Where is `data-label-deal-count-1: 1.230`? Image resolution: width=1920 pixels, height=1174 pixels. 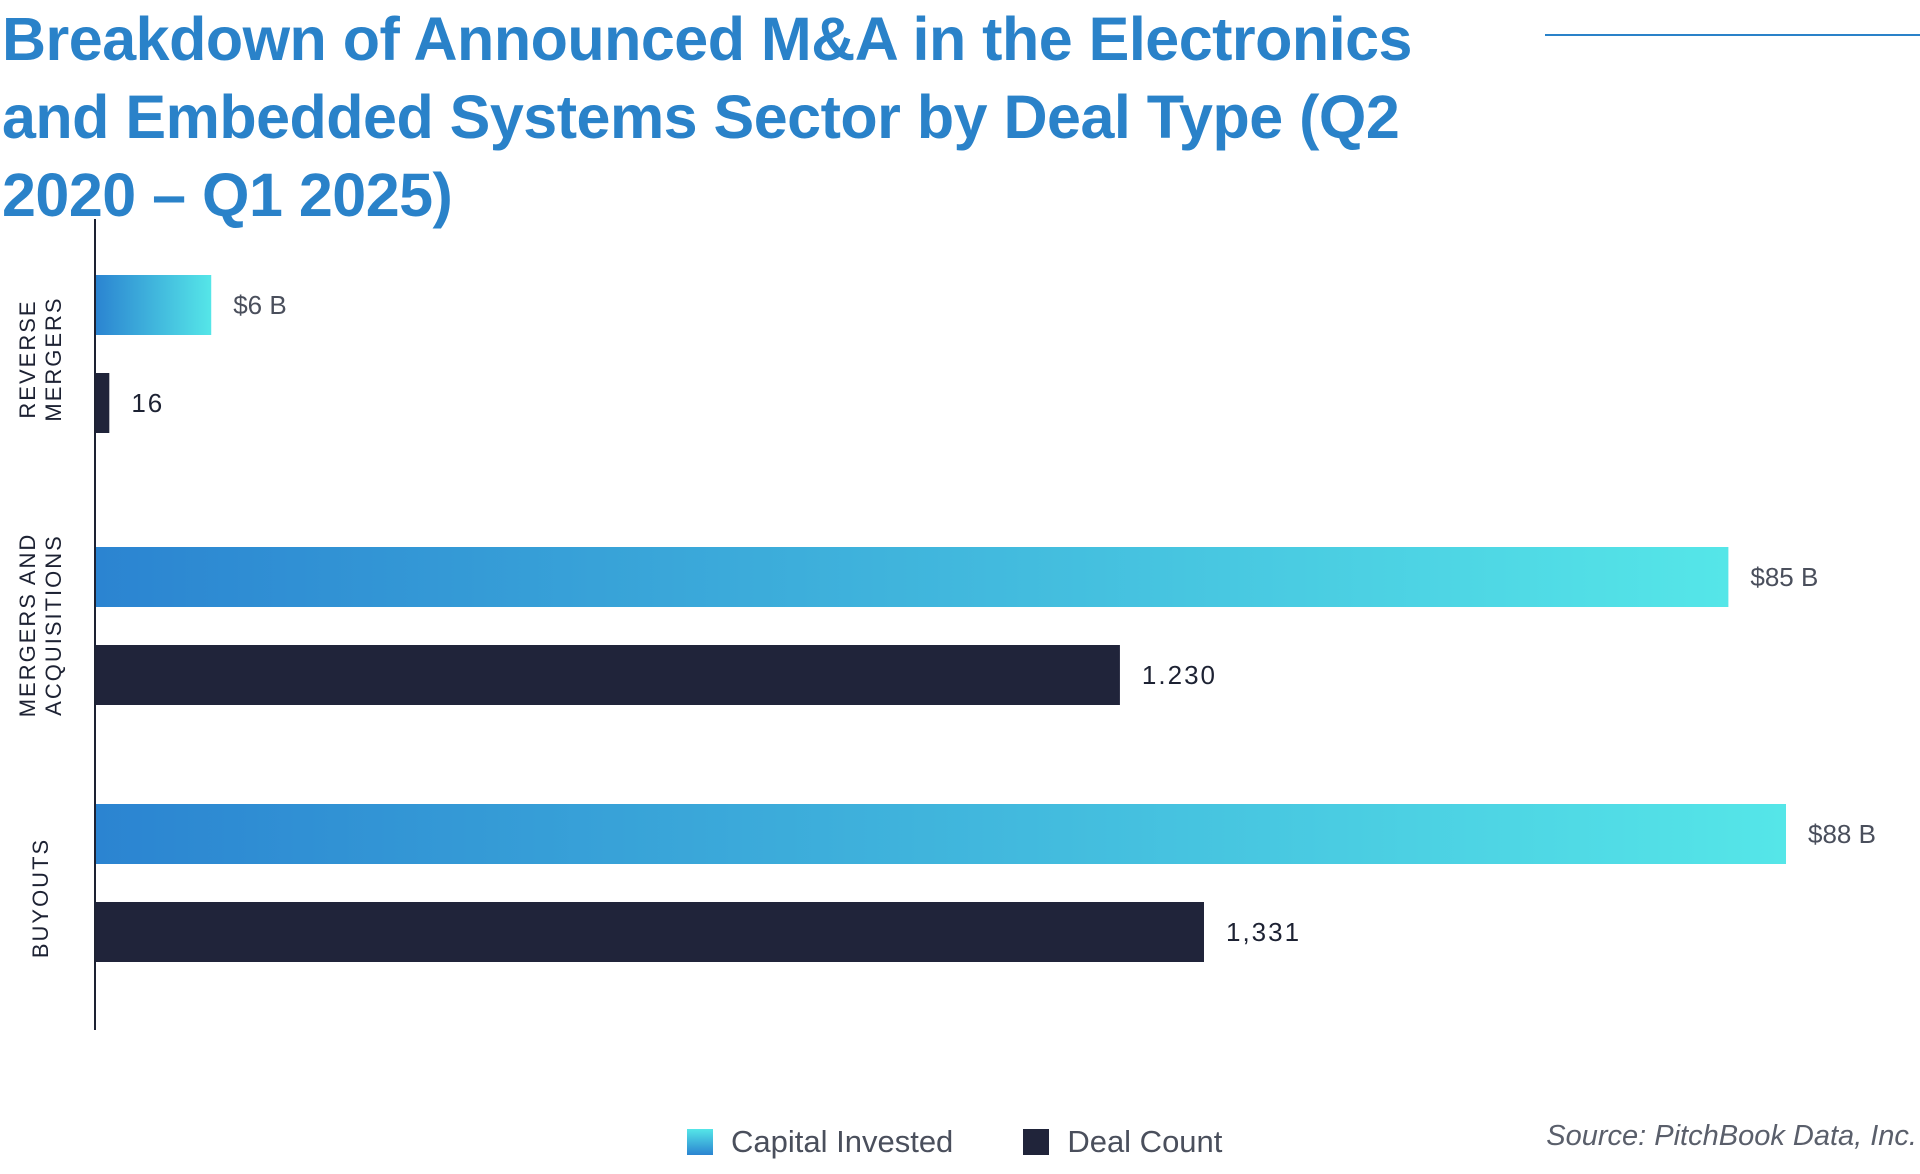 data-label-deal-count-1: 1.230 is located at coordinates (1179, 675).